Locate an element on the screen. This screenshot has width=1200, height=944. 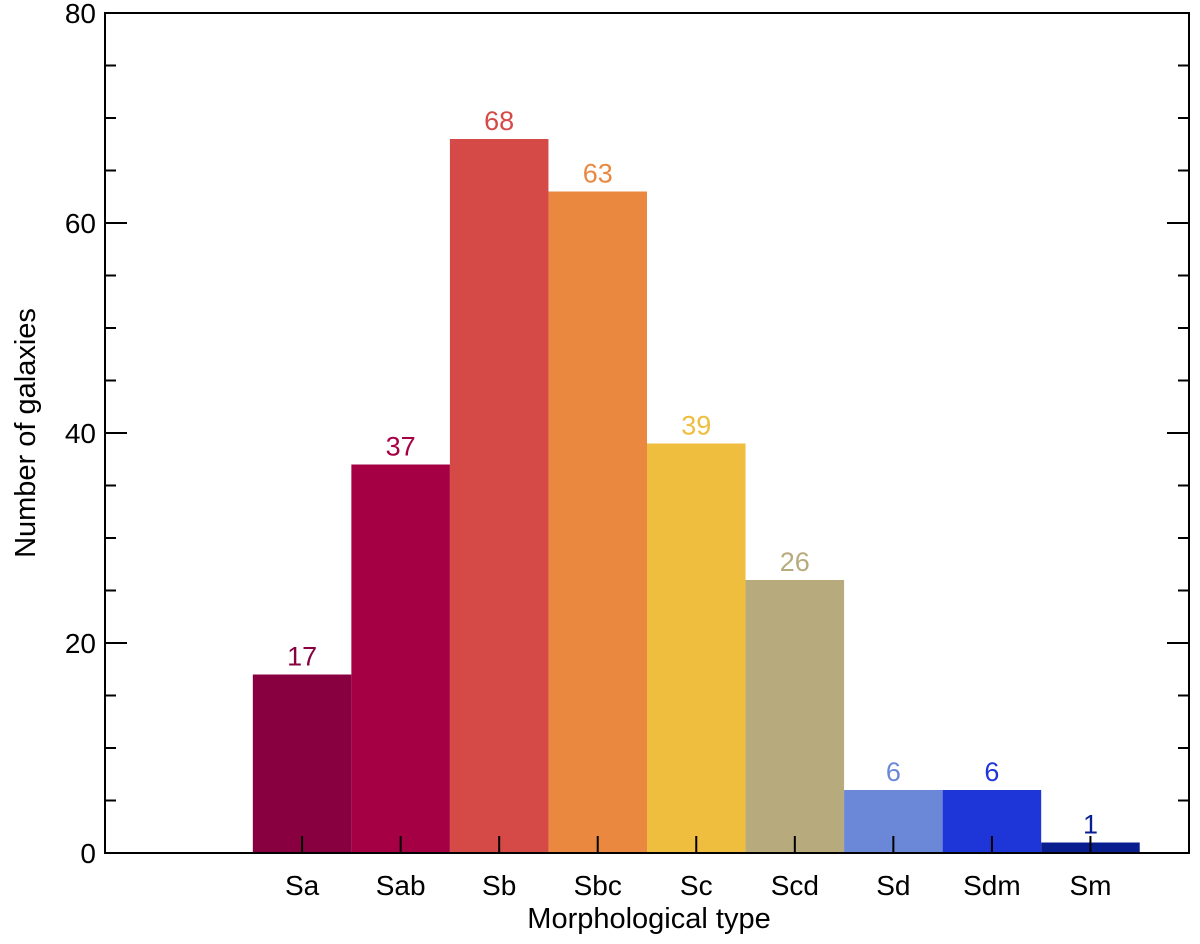
y-tick-label: 40 is located at coordinates (80, 433).